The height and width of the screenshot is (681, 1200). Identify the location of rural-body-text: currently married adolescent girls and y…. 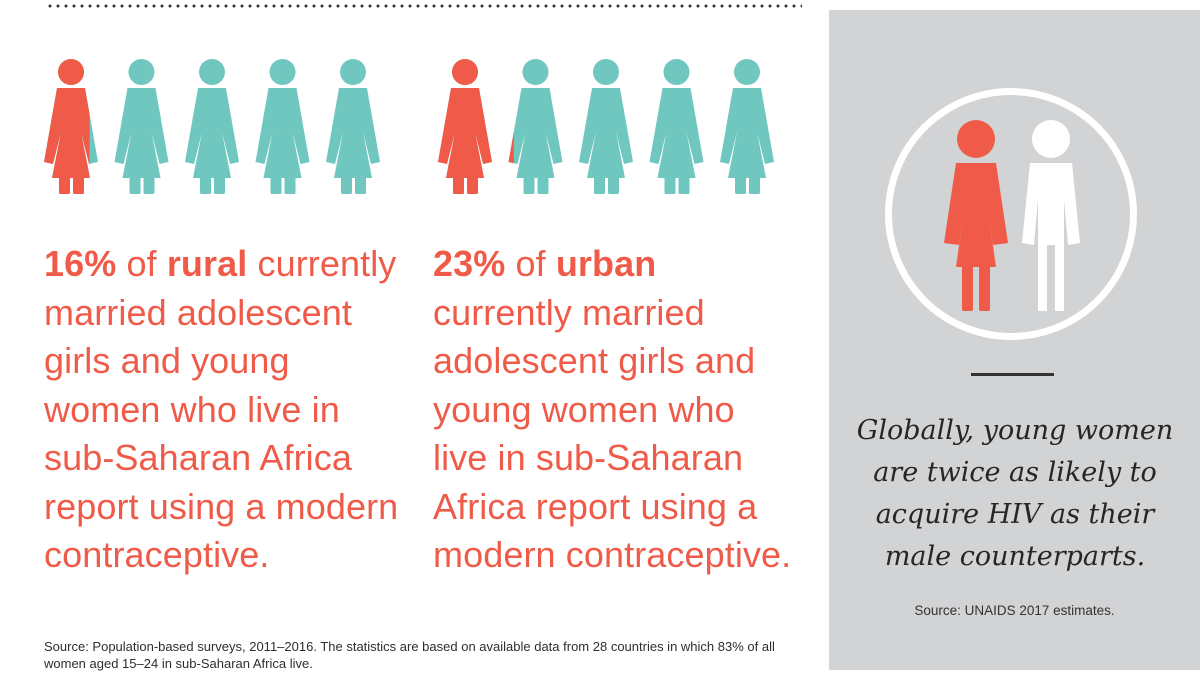
(221, 409).